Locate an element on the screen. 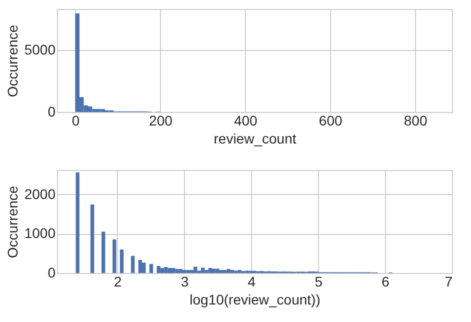 The height and width of the screenshot is (322, 471). x-axis-title: log10(review_count)) is located at coordinates (255, 300).